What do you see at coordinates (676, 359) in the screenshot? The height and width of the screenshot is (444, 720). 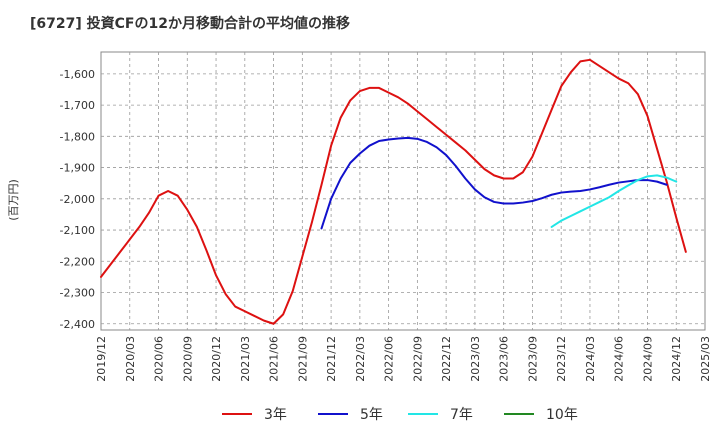 I see `x-tick-label: 2024/12` at bounding box center [676, 359].